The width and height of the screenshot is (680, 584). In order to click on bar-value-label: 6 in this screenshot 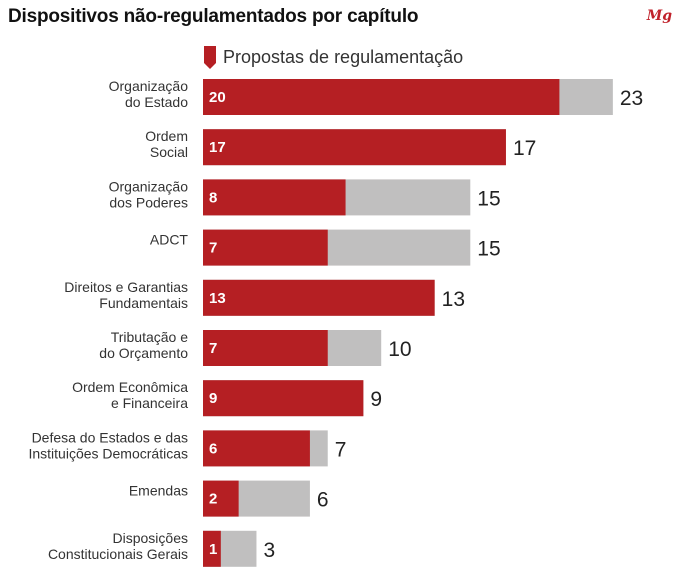, I will do `click(213, 448)`.